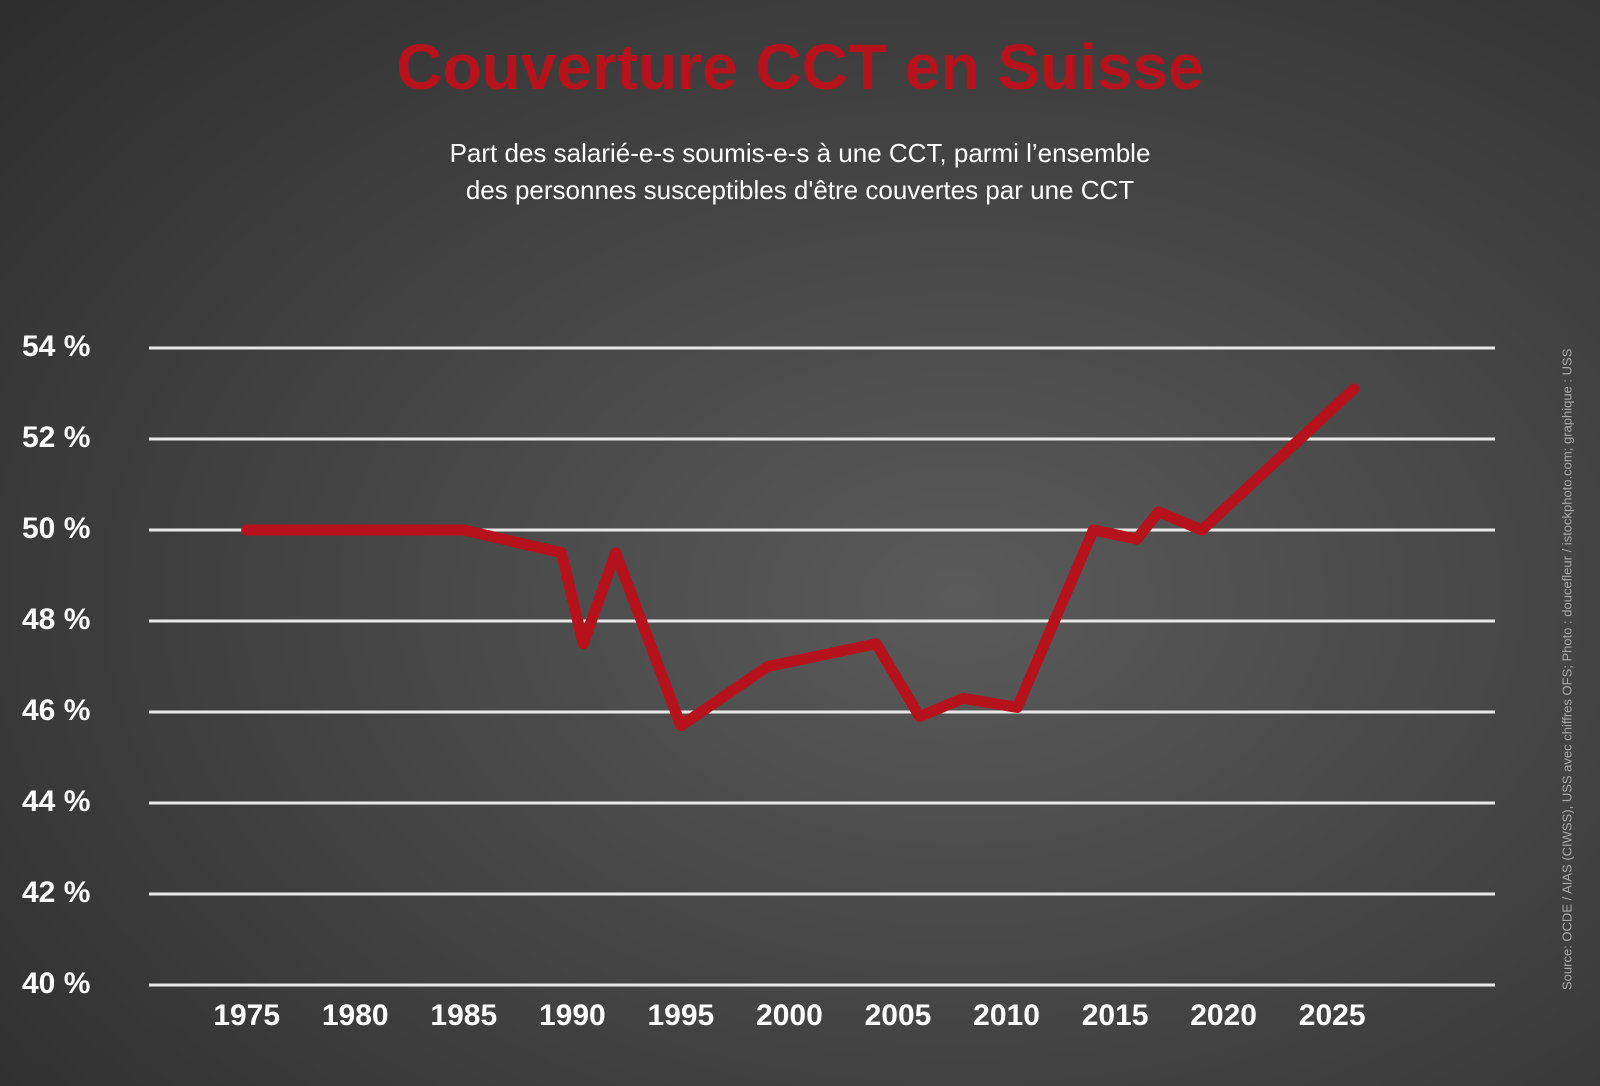 This screenshot has height=1086, width=1600. I want to click on x-tick-label: 1980, so click(355, 1015).